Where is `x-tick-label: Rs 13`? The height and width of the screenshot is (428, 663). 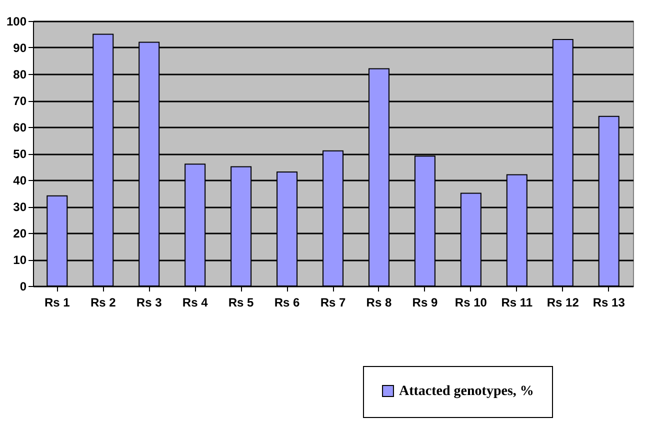
x-tick-label: Rs 13 is located at coordinates (609, 303).